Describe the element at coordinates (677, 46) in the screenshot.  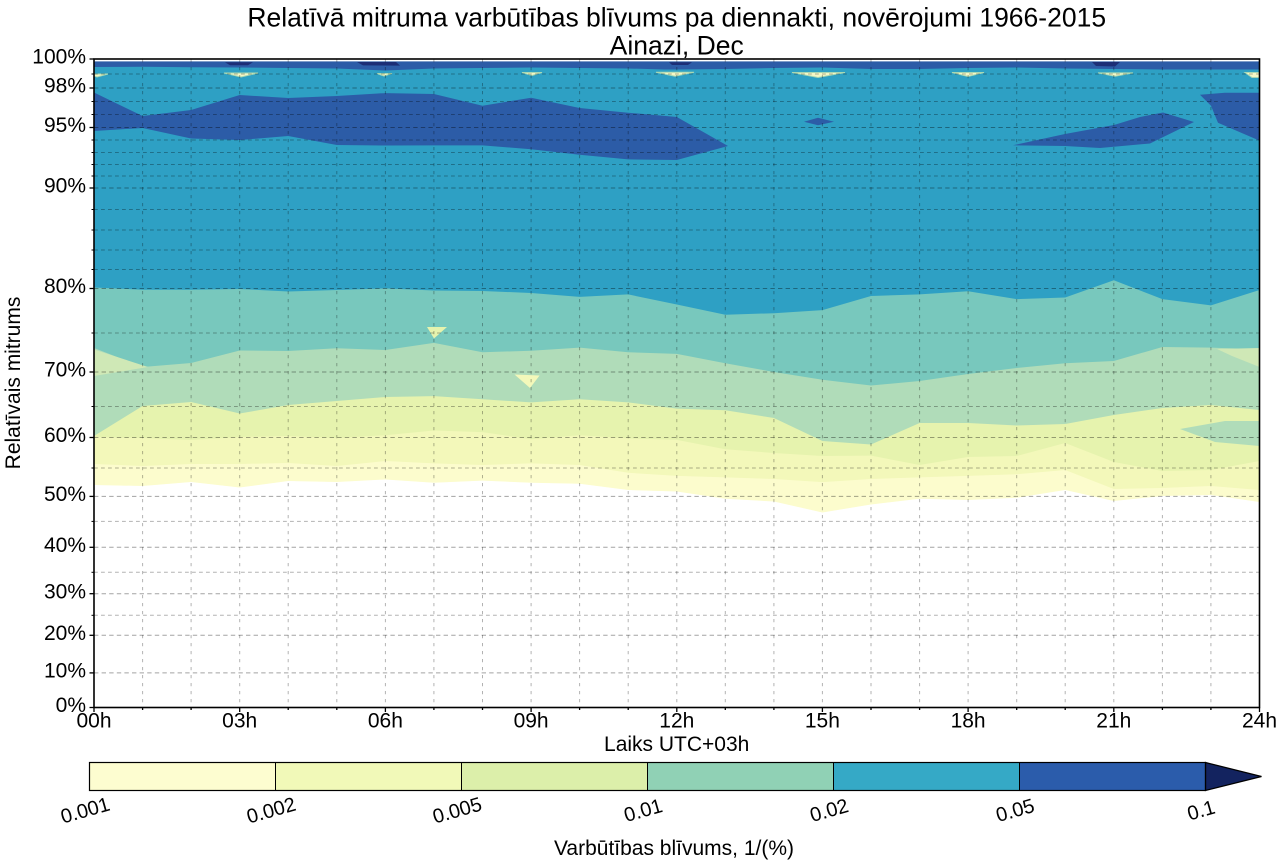
I see `svg-text: Ainazi, Dec` at that location.